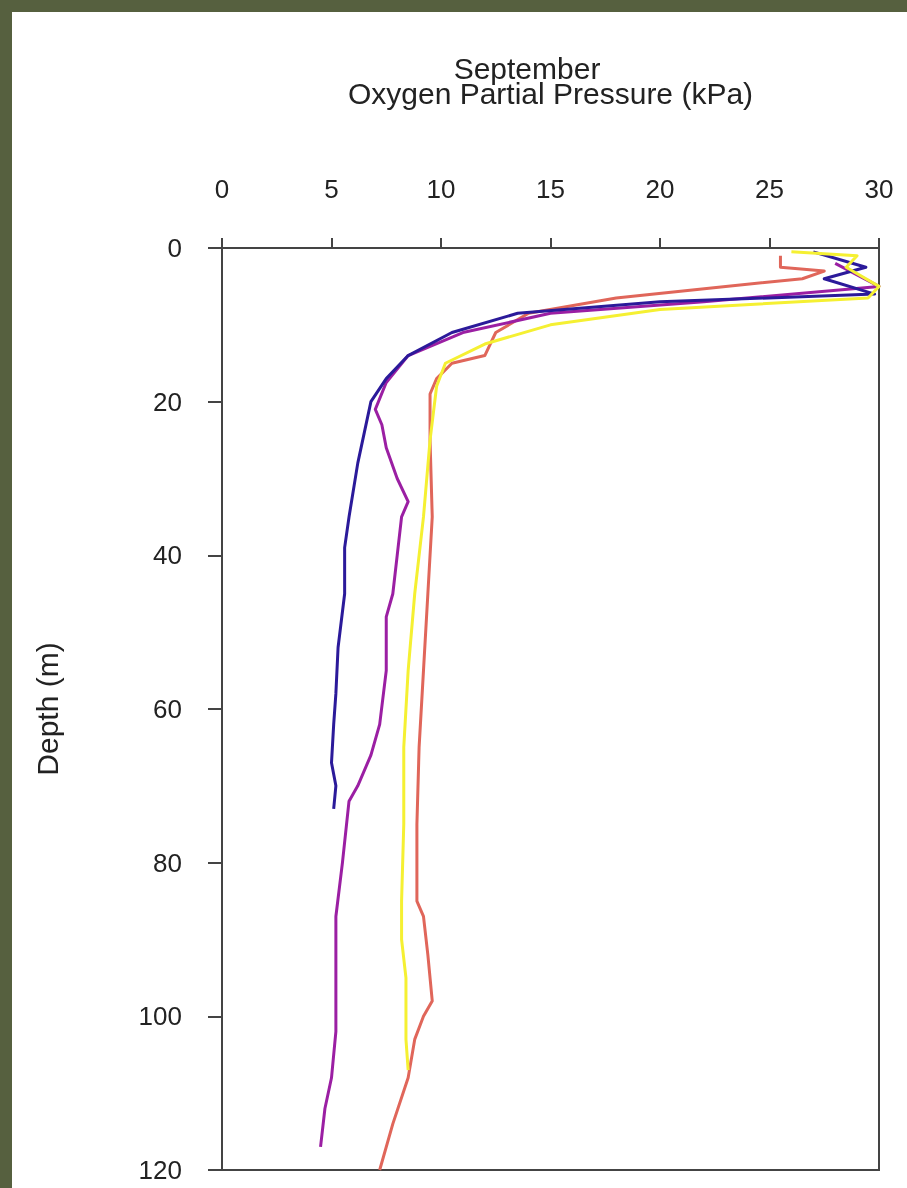 The height and width of the screenshot is (1188, 907). I want to click on y-tick-label: 20, so click(167, 401).